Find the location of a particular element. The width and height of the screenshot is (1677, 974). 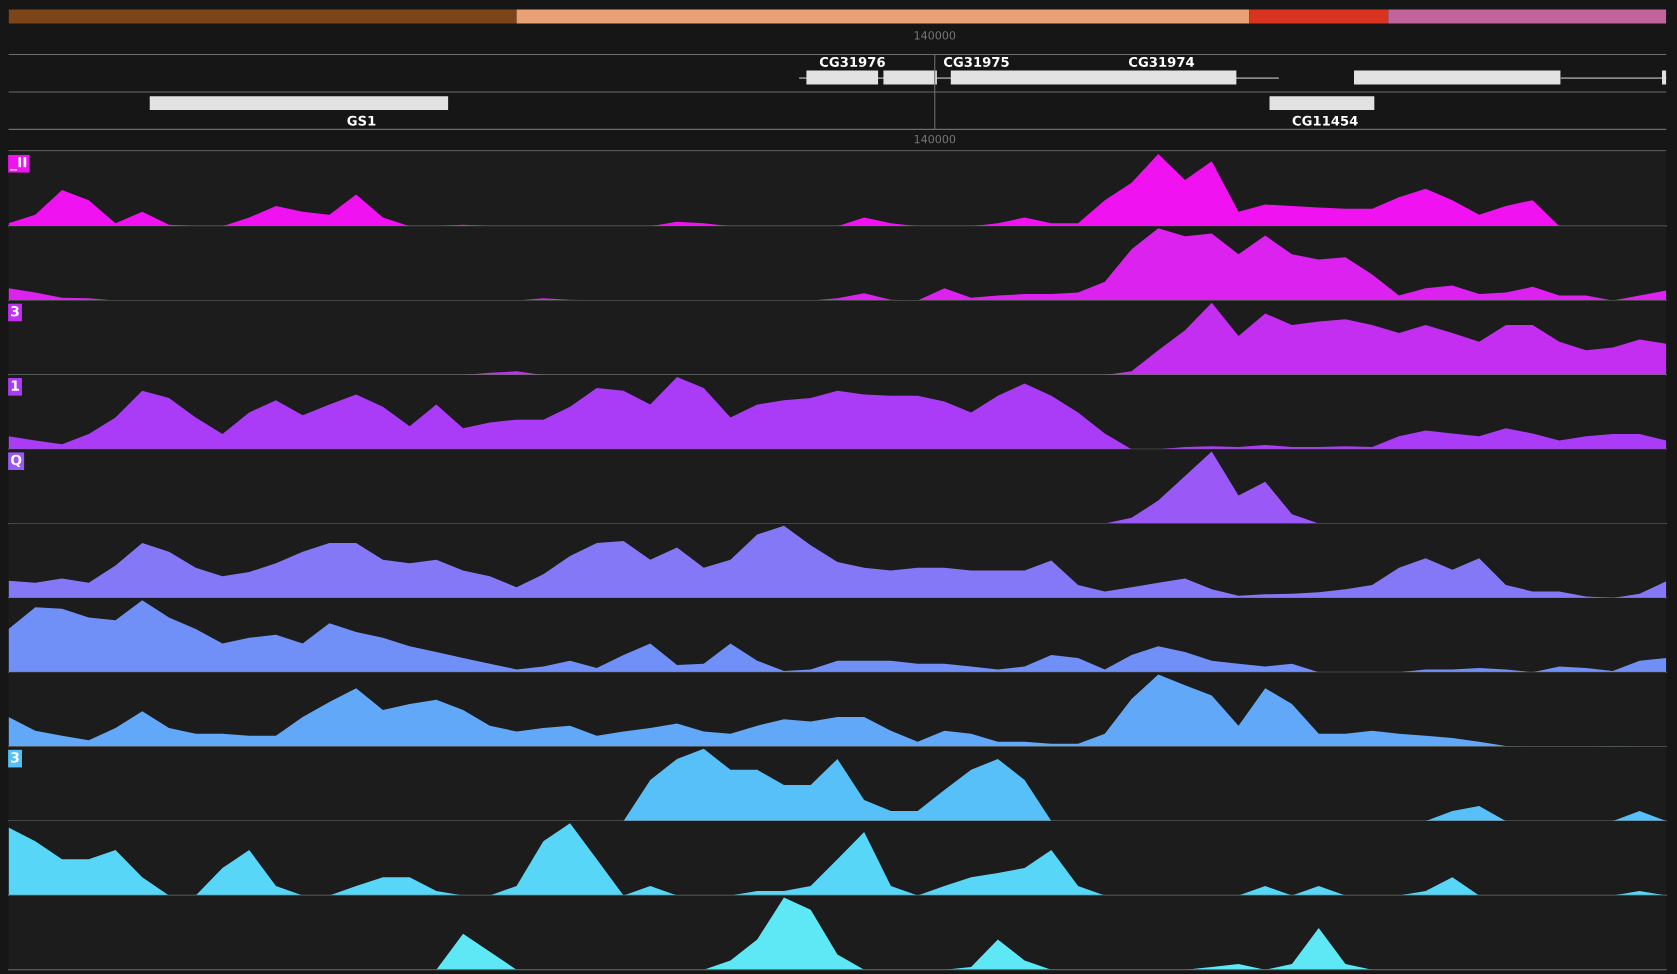

text: CG31976 is located at coordinates (852, 61).